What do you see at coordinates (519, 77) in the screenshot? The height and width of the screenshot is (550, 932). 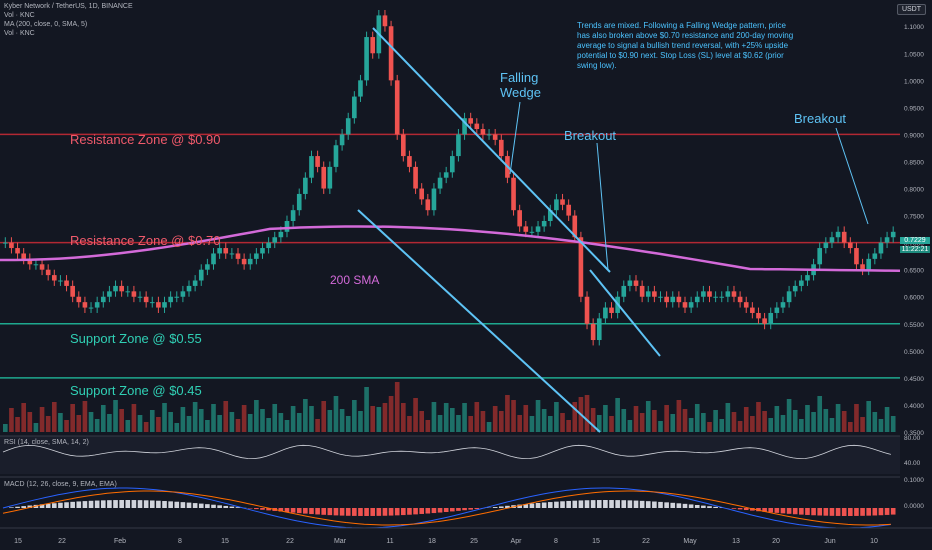 I see `falling-wedge-label-1: Falling` at bounding box center [519, 77].